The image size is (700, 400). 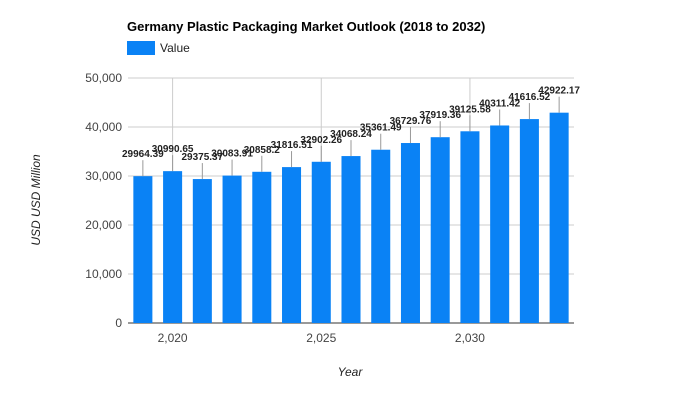 What do you see at coordinates (118, 323) in the screenshot?
I see `y-tick-label: 0` at bounding box center [118, 323].